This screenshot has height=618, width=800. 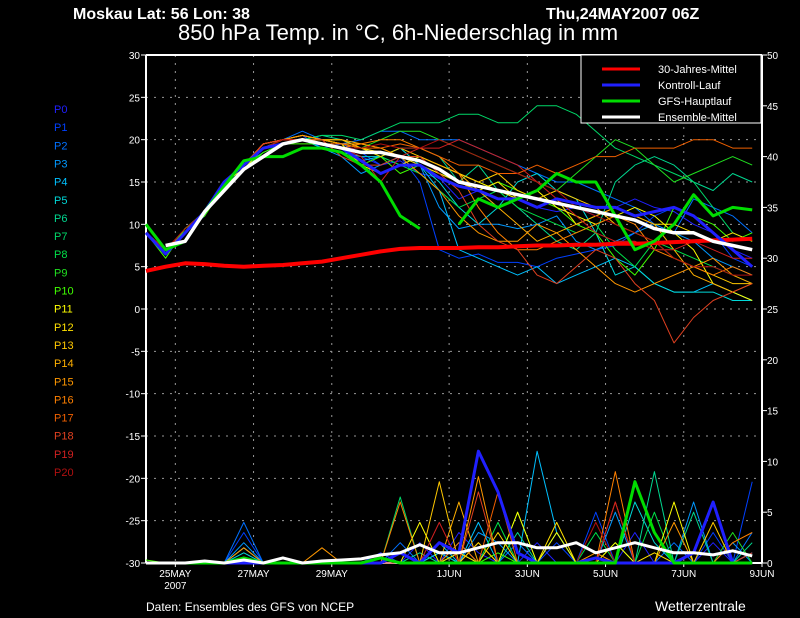 What do you see at coordinates (135, 183) in the screenshot?
I see `y-tick-label-left: 15` at bounding box center [135, 183].